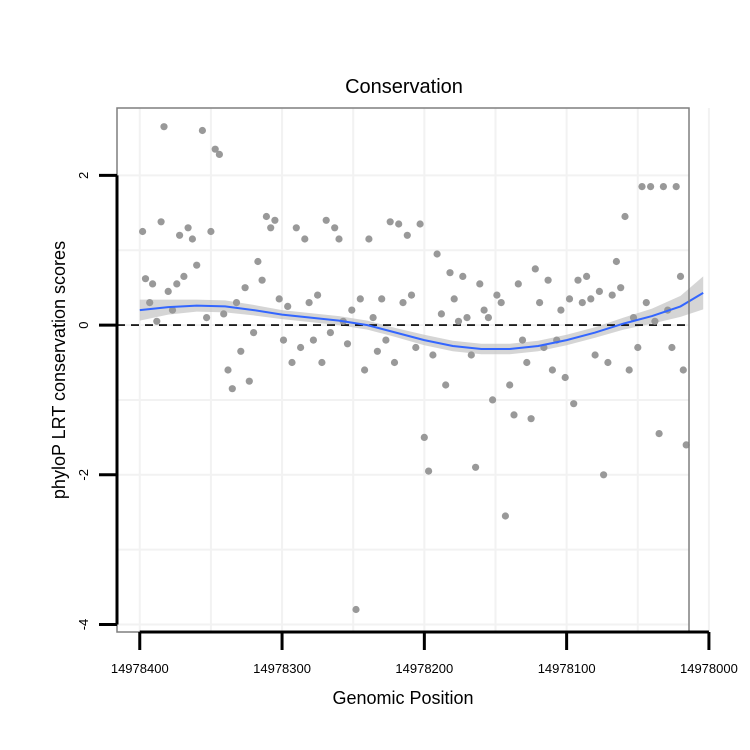  What do you see at coordinates (567, 668) in the screenshot?
I see `x-tick-label: 14978100` at bounding box center [567, 668].